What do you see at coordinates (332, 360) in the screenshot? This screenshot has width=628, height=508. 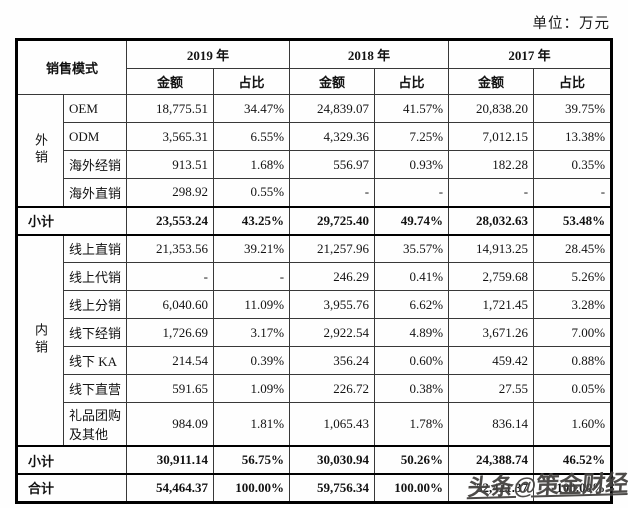 I see `value-cell: 356.24` at bounding box center [332, 360].